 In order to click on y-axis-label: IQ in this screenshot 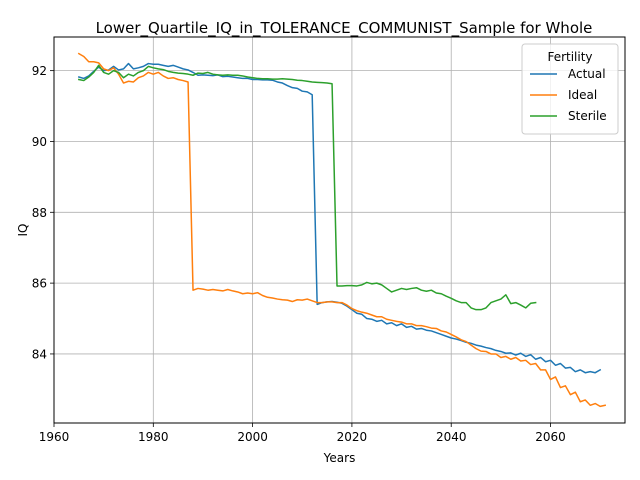, I will do `click(23, 230)`.